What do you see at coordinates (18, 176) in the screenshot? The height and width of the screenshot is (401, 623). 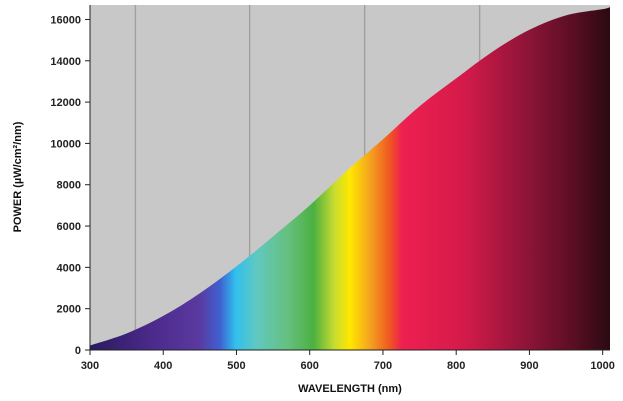 I see `y-axis-title: POWER (µW/cm²/nm)` at bounding box center [18, 176].